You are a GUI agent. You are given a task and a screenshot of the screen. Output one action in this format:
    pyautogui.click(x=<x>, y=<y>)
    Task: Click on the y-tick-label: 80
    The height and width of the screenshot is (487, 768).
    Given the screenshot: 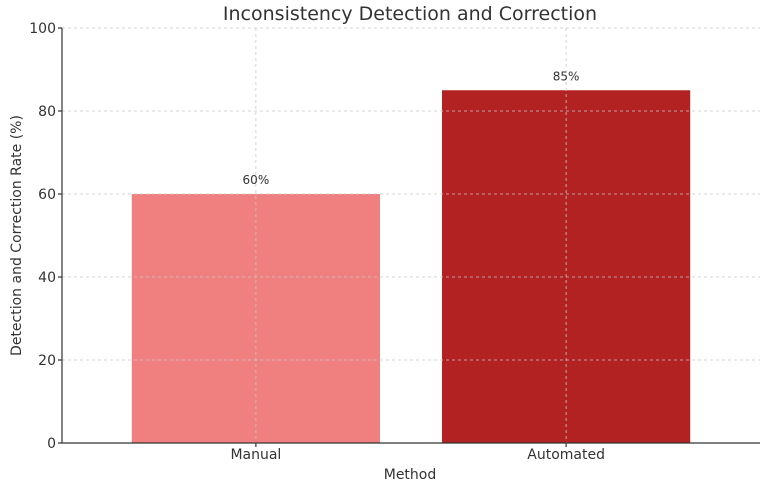 What is the action you would take?
    pyautogui.click(x=47, y=112)
    